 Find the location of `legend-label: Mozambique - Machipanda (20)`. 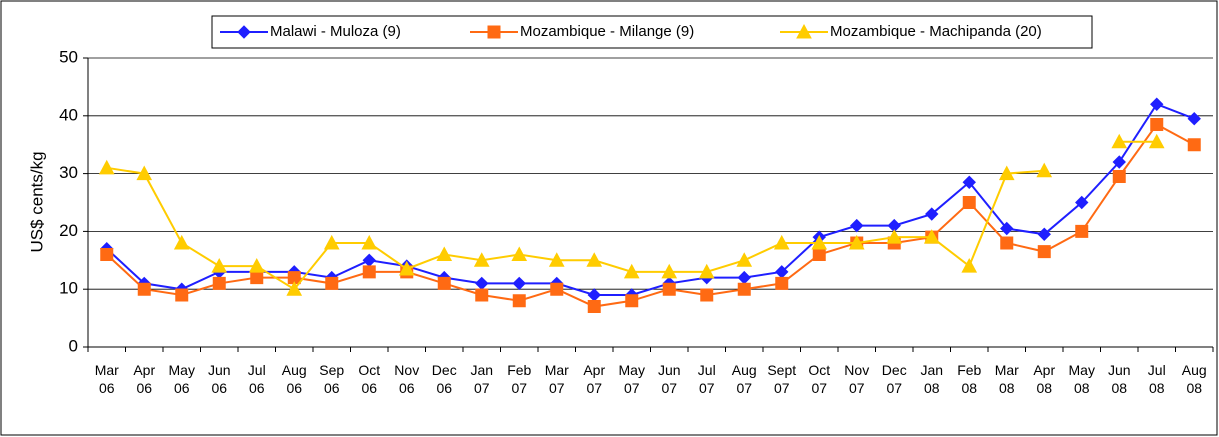

legend-label: Mozambique - Machipanda (20) is located at coordinates (936, 31).